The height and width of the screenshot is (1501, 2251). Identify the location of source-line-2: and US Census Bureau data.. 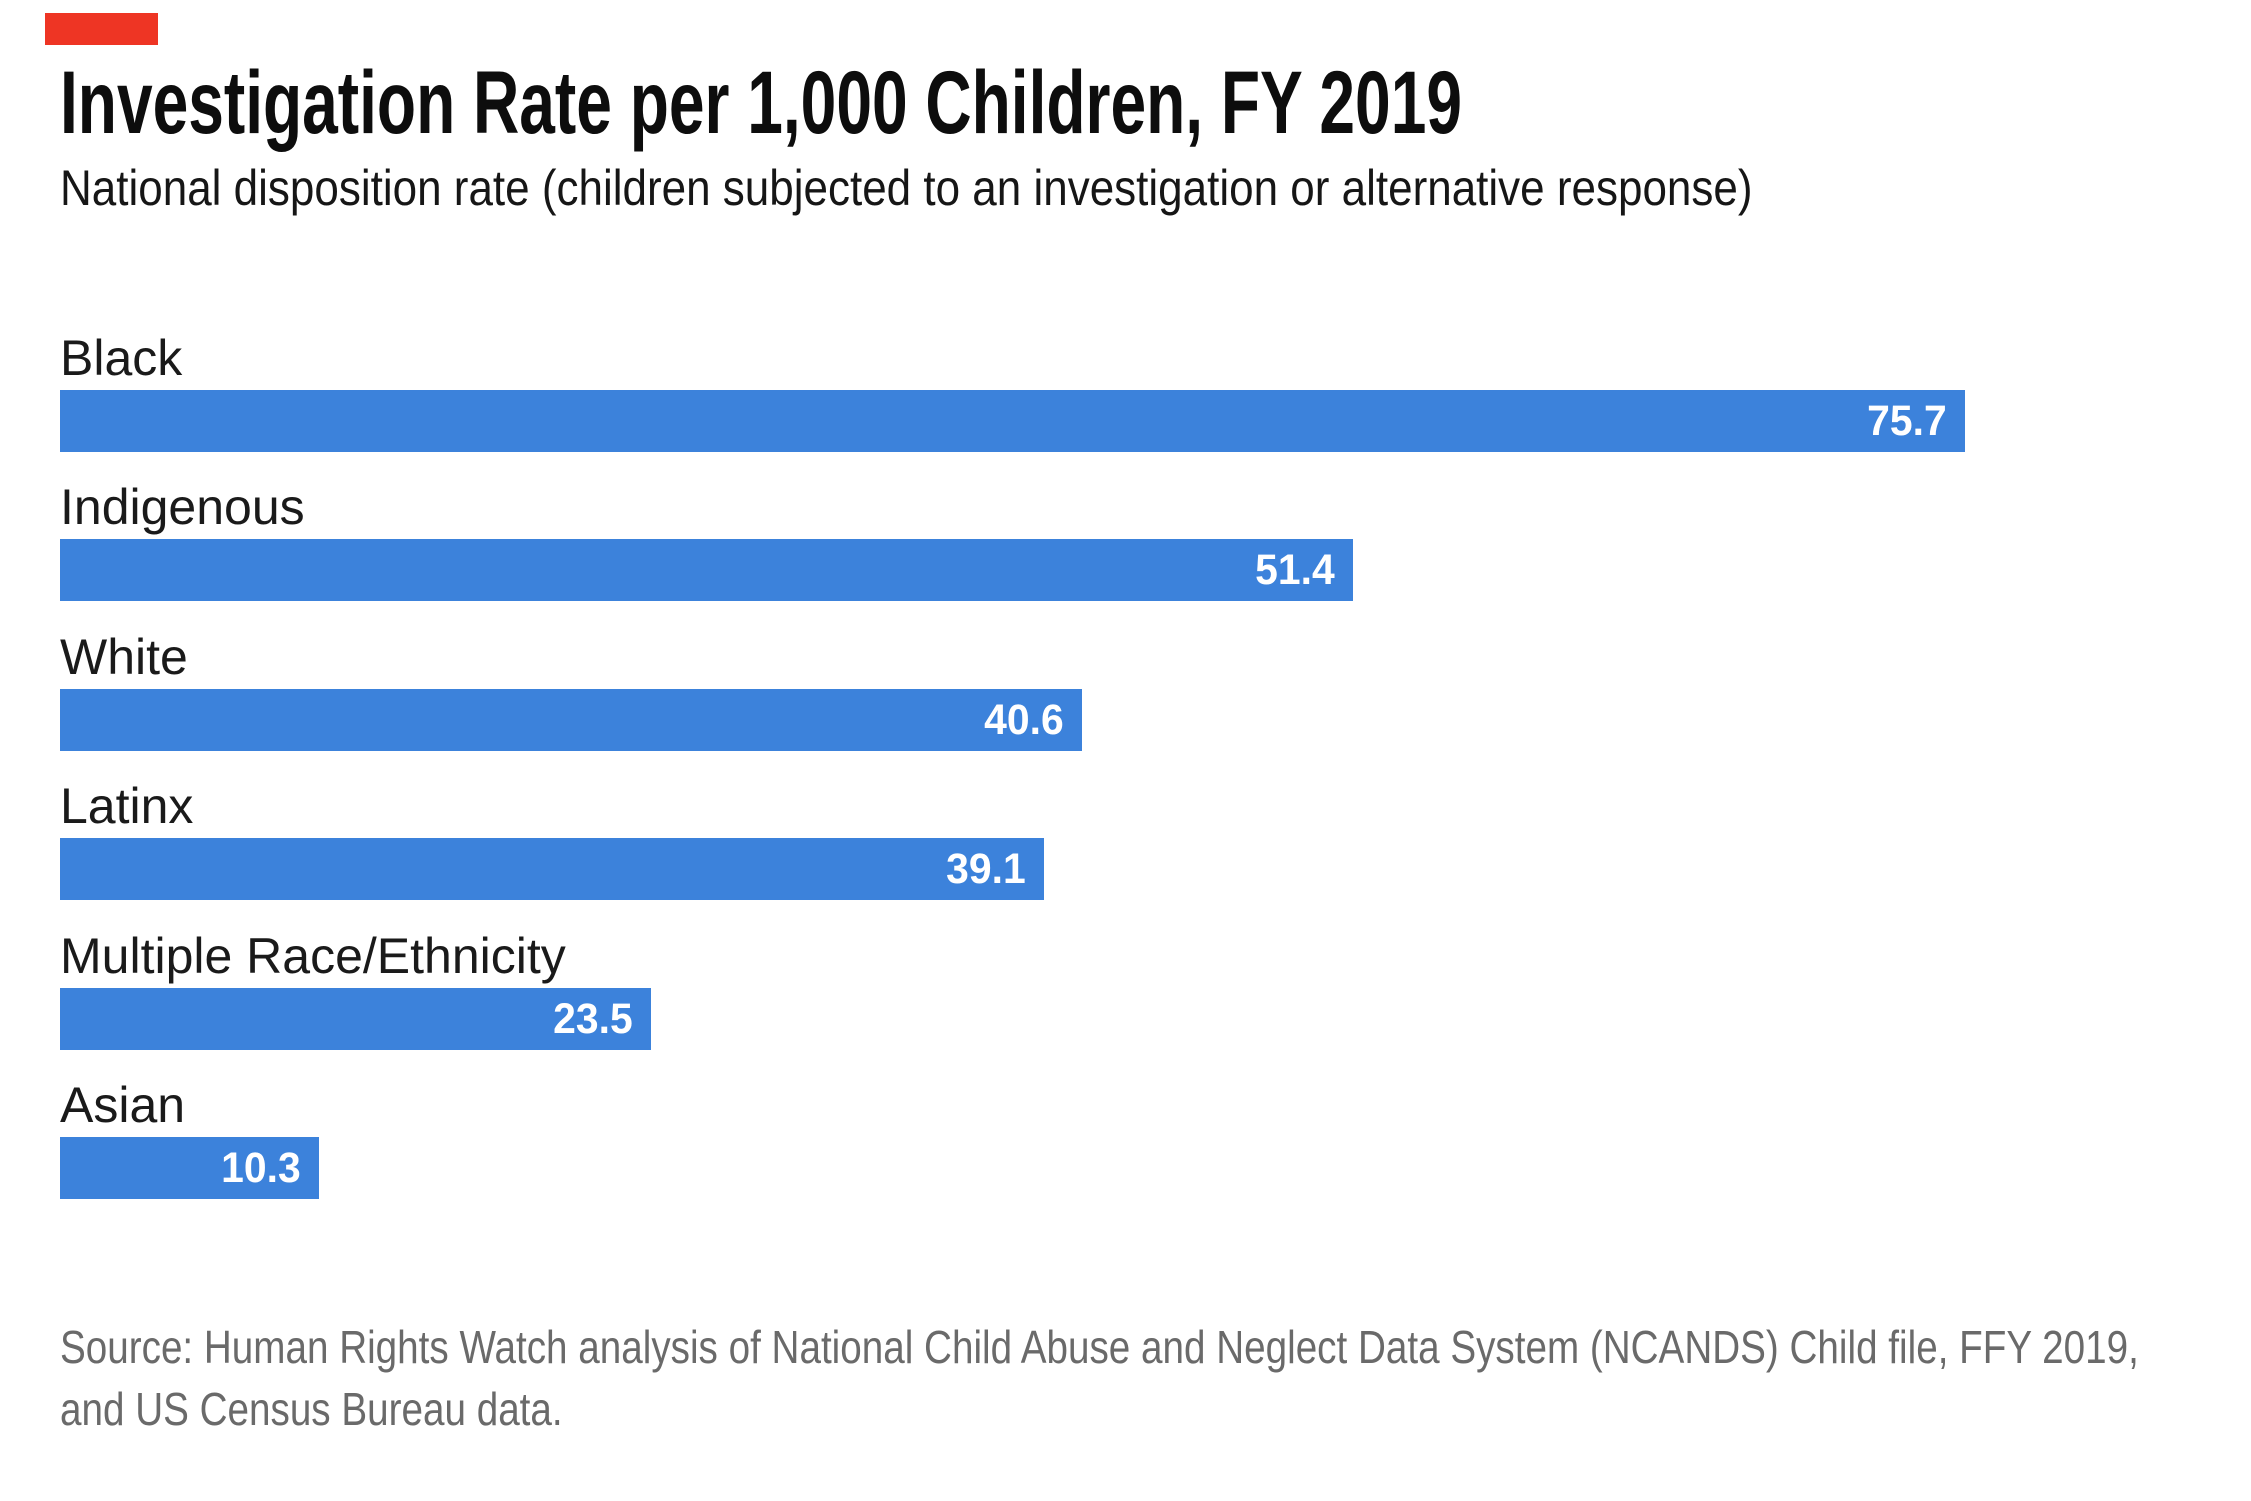
(311, 1409).